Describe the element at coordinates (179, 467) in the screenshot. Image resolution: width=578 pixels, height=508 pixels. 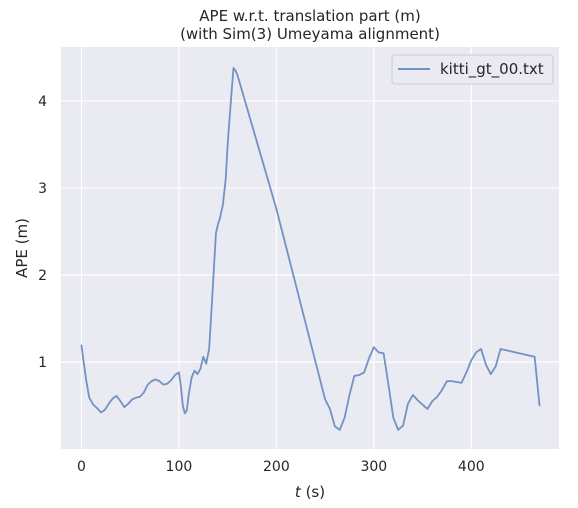
I see `x-tick-label: 100` at that location.